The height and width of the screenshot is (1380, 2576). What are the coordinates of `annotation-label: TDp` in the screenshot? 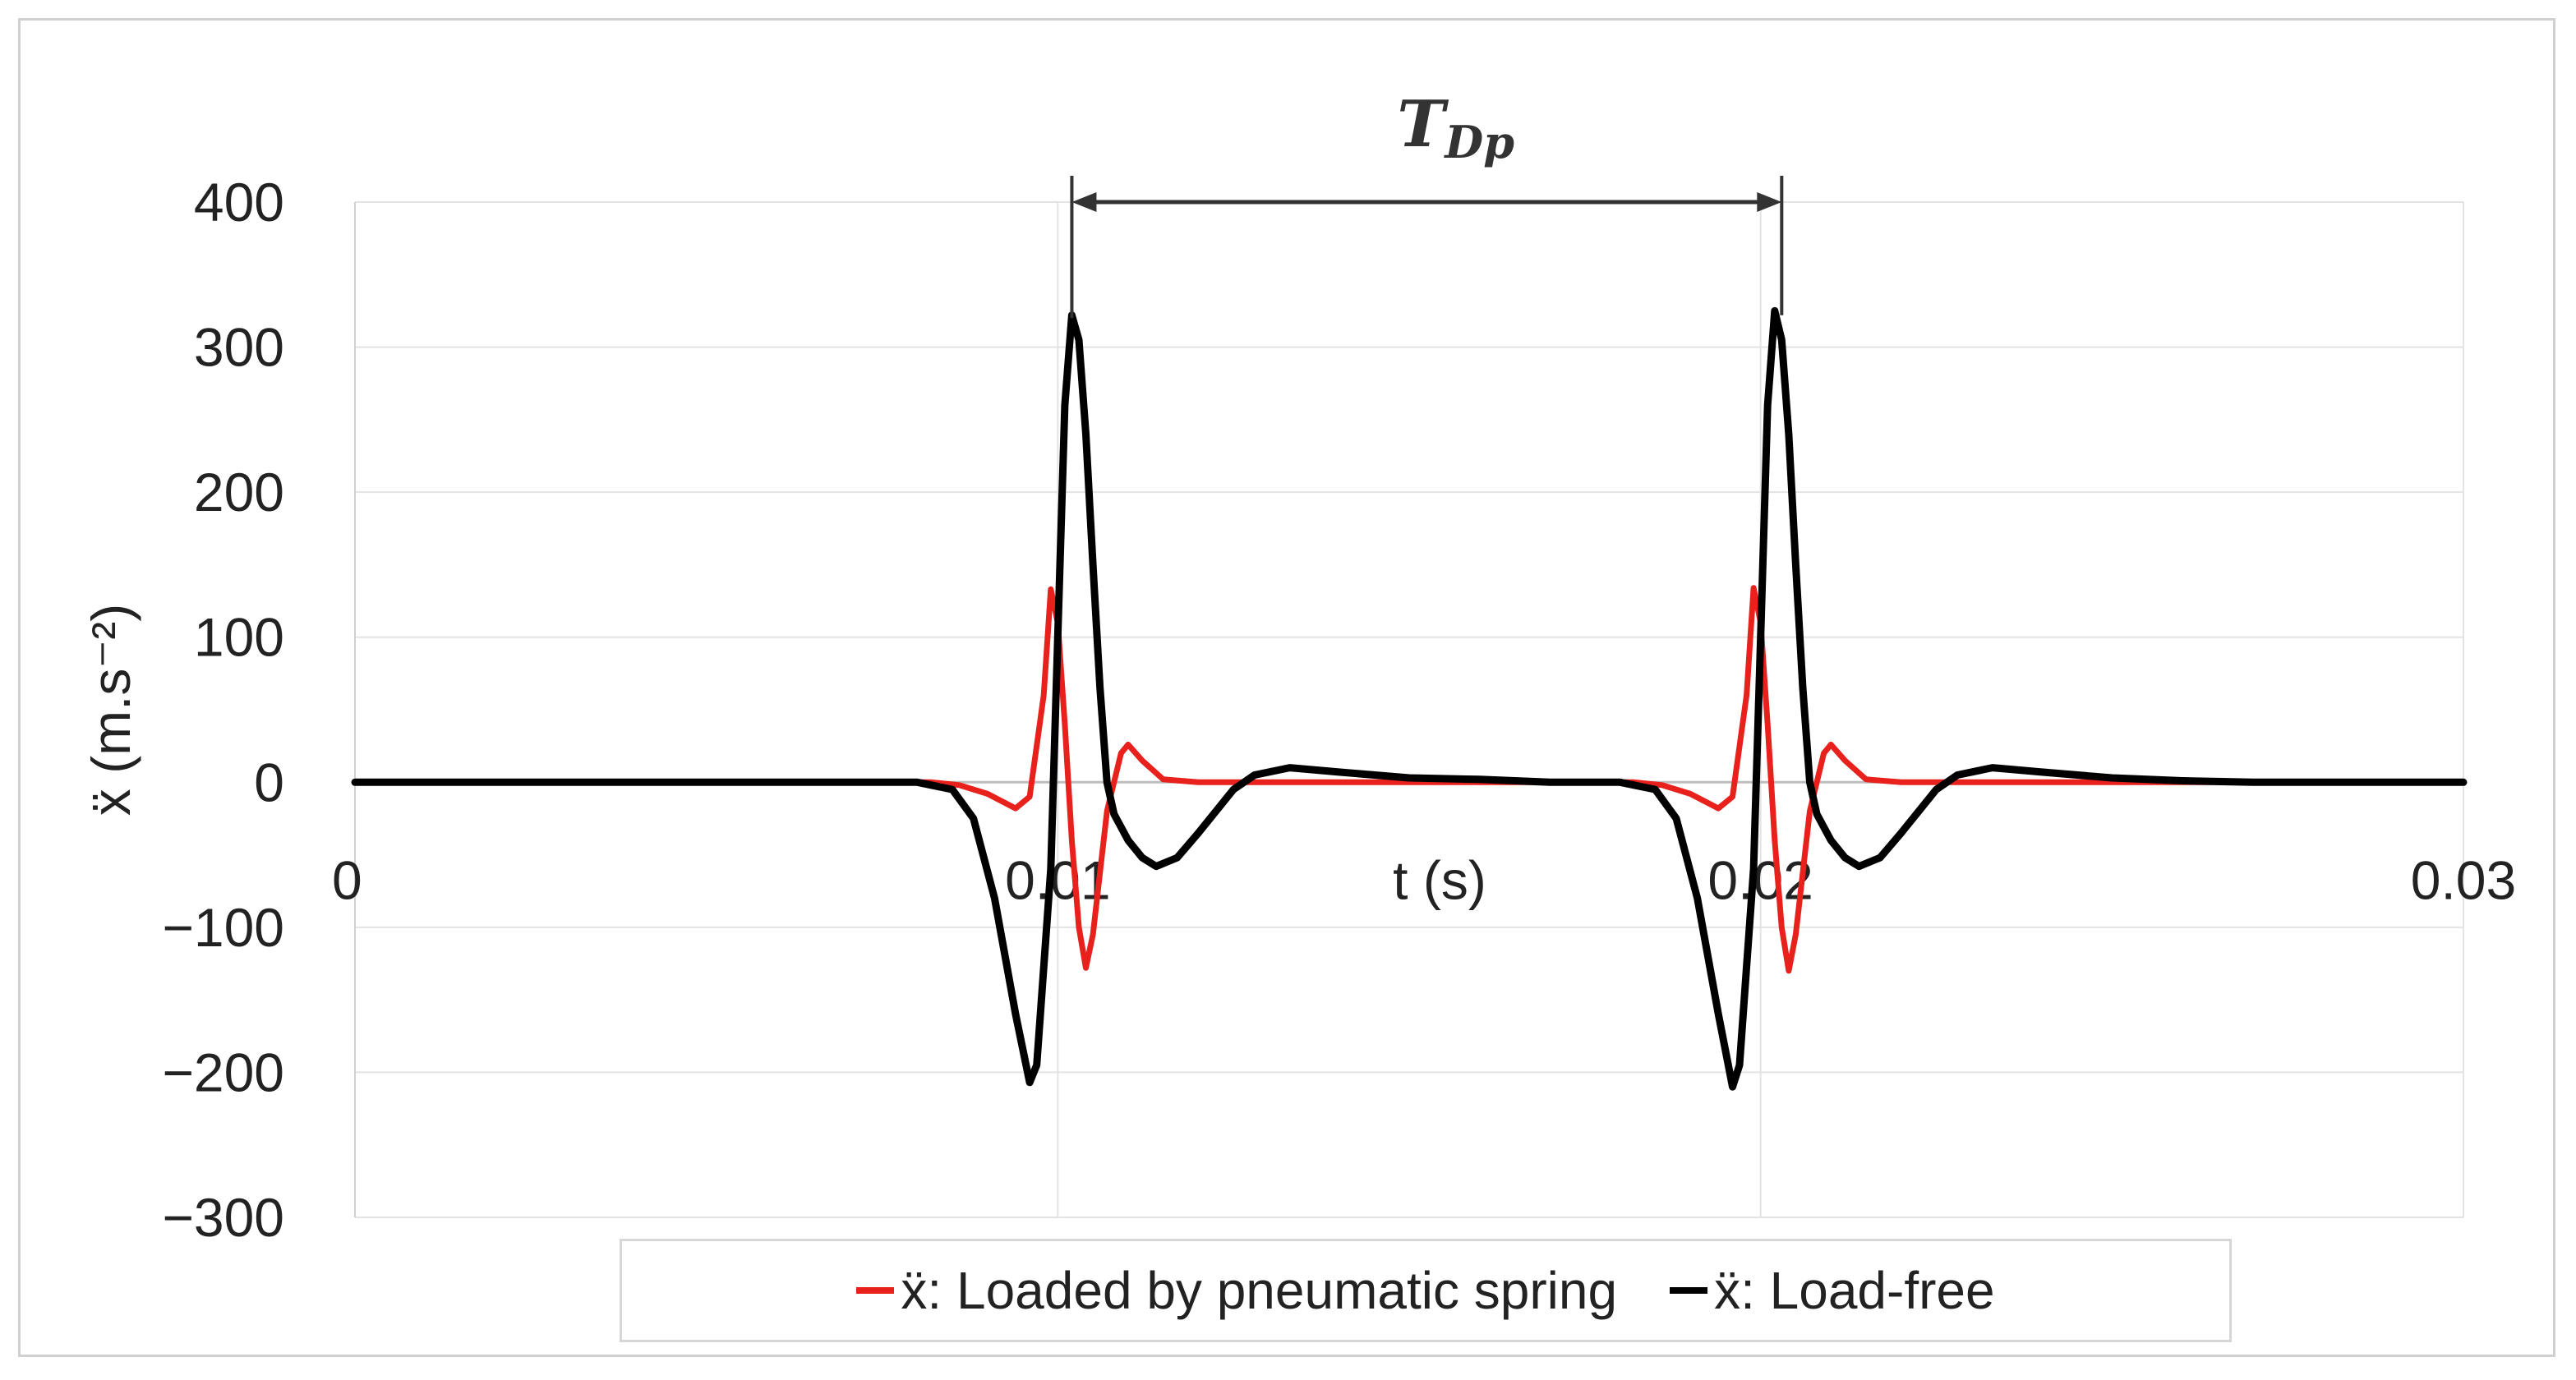 It's located at (1455, 128).